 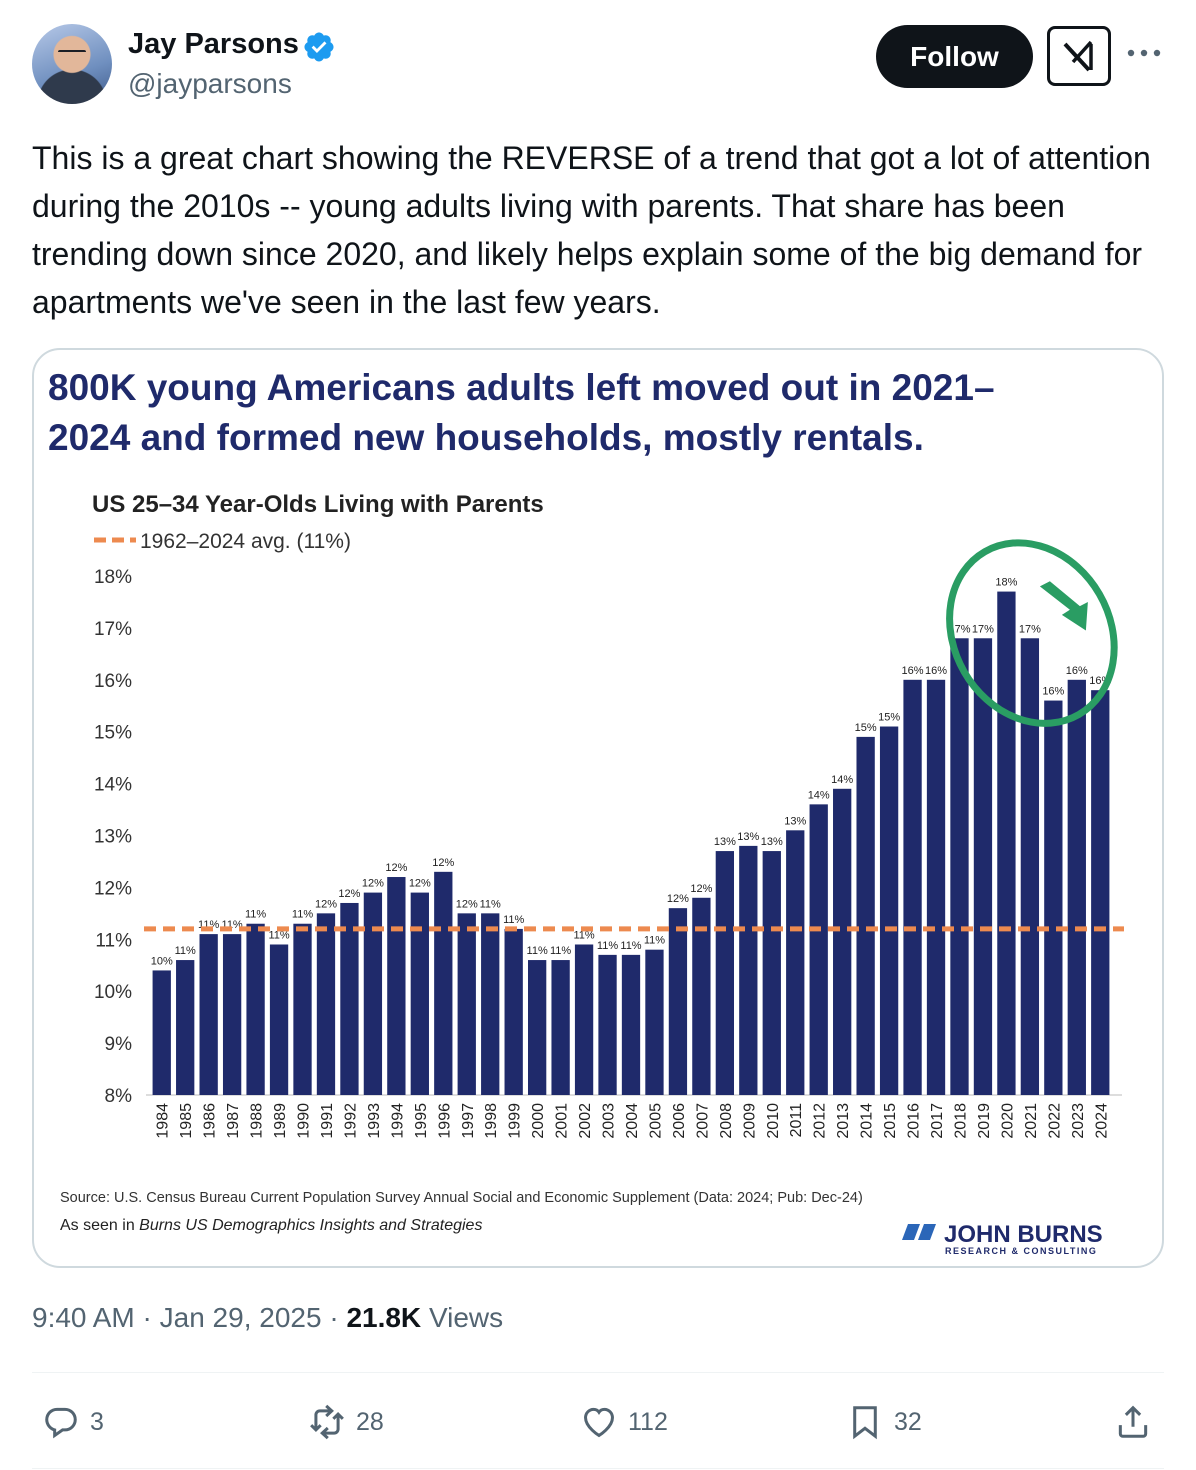 I want to click on more-options-button, so click(x=1144, y=53).